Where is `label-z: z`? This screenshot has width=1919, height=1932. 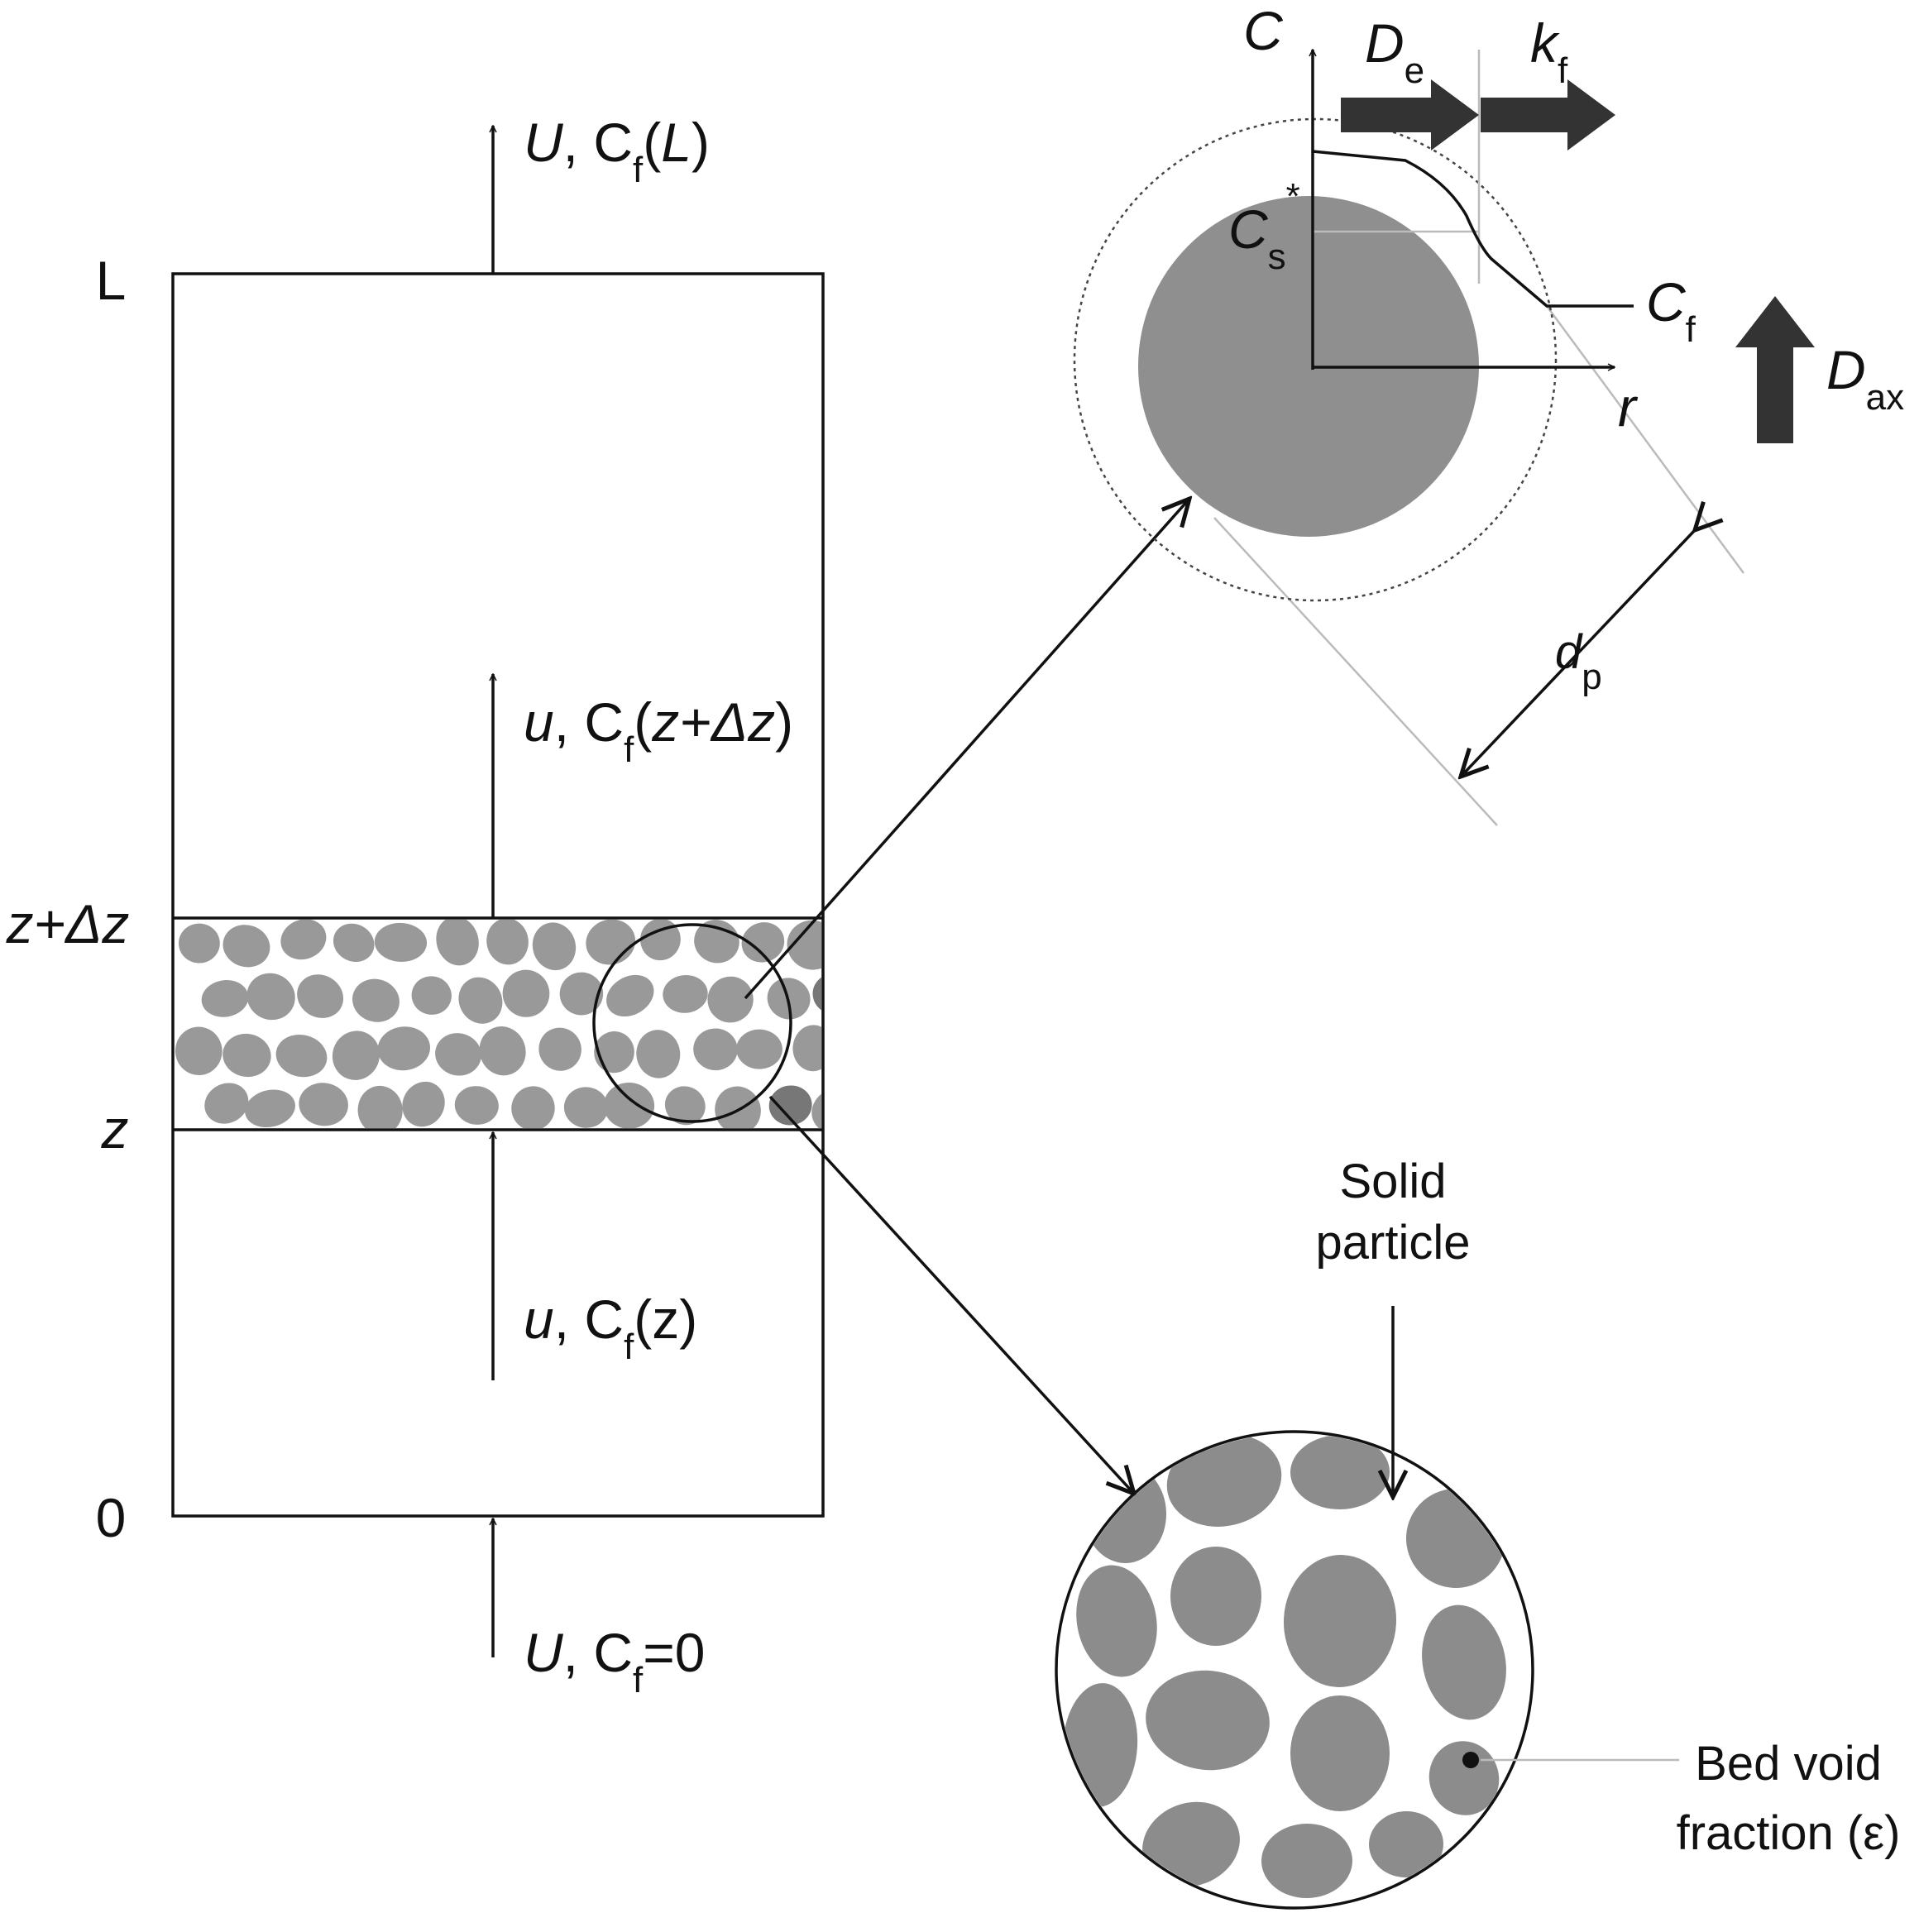 label-z: z is located at coordinates (115, 1129).